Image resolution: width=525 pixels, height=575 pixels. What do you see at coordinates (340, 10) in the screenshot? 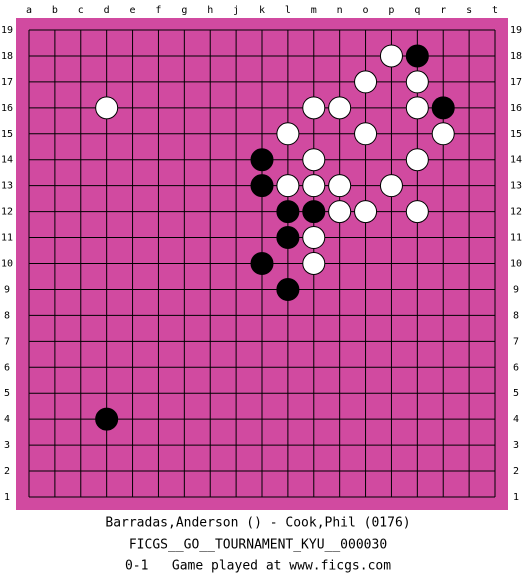
I see `column-label: n` at bounding box center [340, 10].